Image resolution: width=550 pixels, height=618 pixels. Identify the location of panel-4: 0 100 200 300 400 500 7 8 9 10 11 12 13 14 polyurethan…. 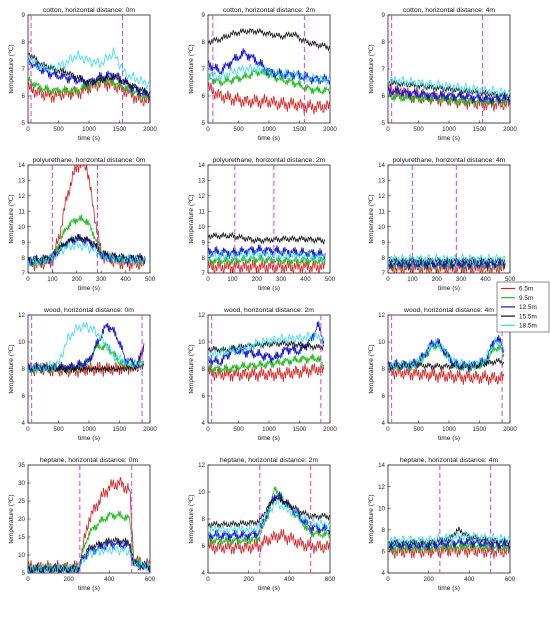
(82, 224).